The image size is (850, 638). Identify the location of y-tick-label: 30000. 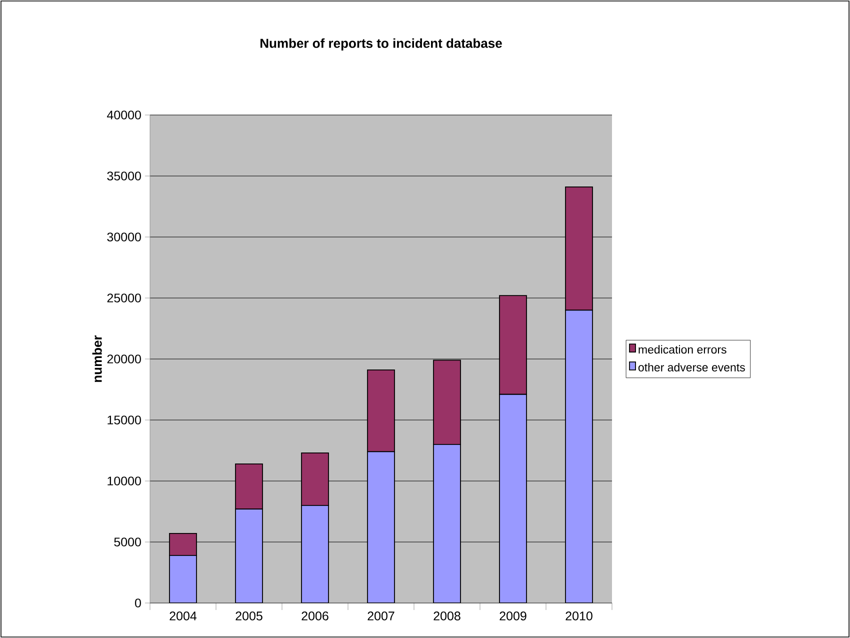
(124, 237).